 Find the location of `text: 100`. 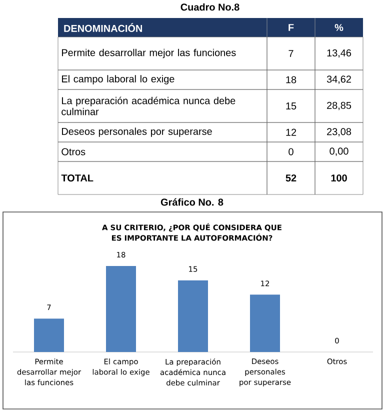

text: 100 is located at coordinates (339, 178).